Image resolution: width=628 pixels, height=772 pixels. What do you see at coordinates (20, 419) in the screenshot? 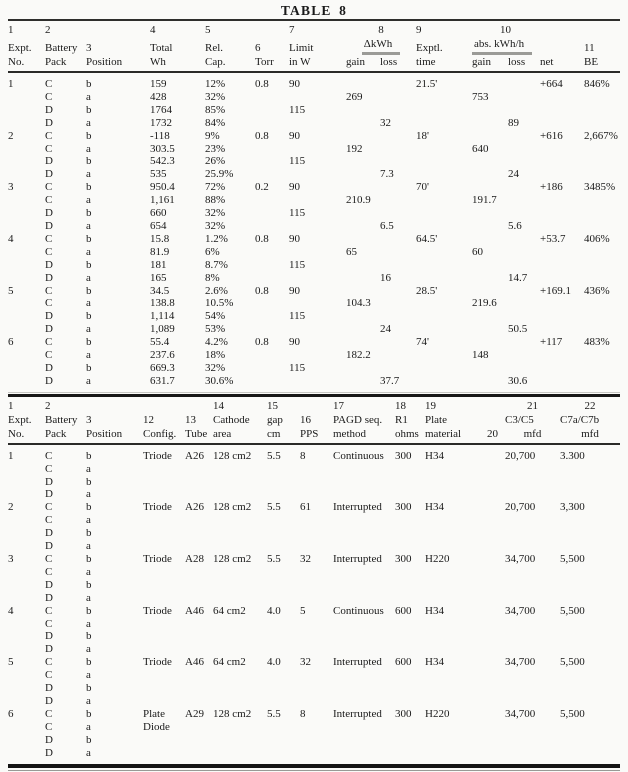
I see `header-cell: Expt.` at bounding box center [20, 419].